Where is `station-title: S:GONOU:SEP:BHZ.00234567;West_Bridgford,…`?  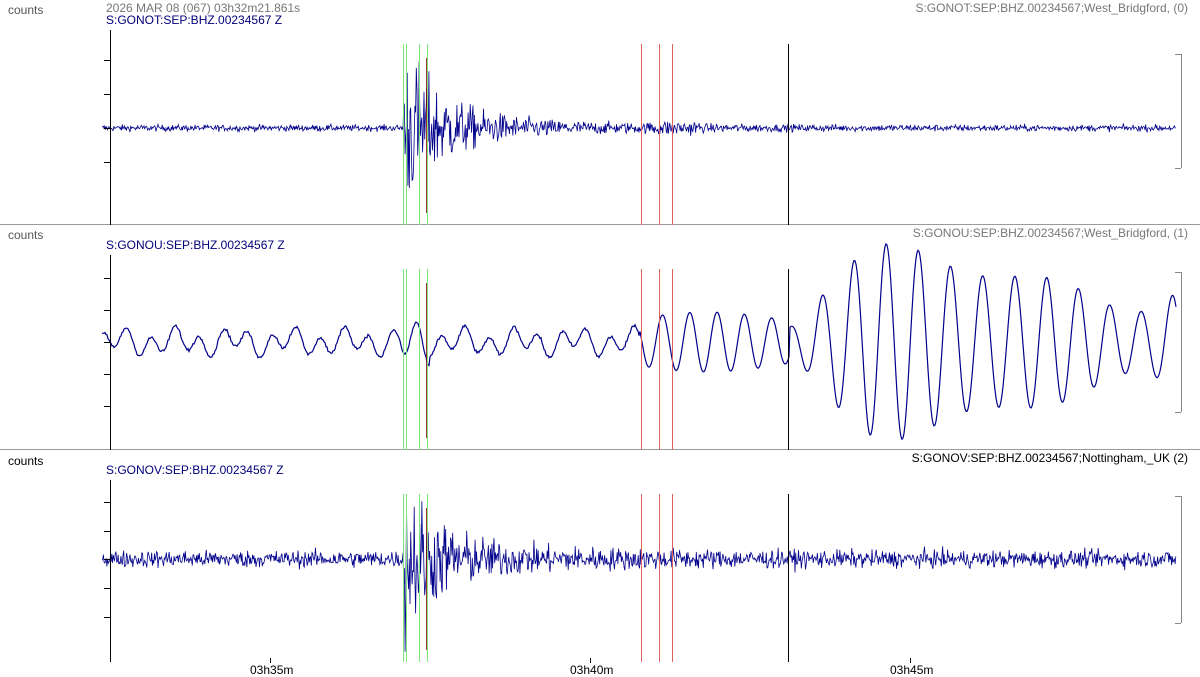 station-title: S:GONOU:SEP:BHZ.00234567;West_Bridgford,… is located at coordinates (1050, 233).